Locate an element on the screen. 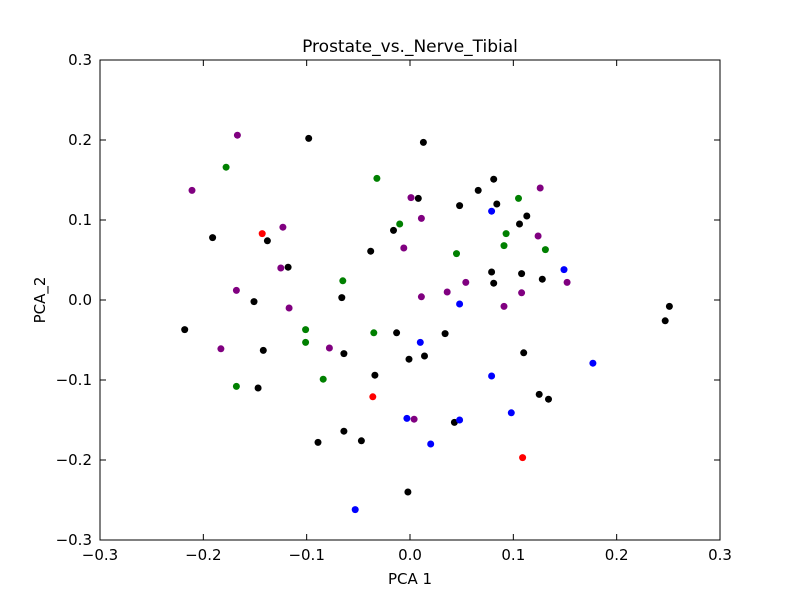  y-tick-label: −0.1 is located at coordinates (74, 380).